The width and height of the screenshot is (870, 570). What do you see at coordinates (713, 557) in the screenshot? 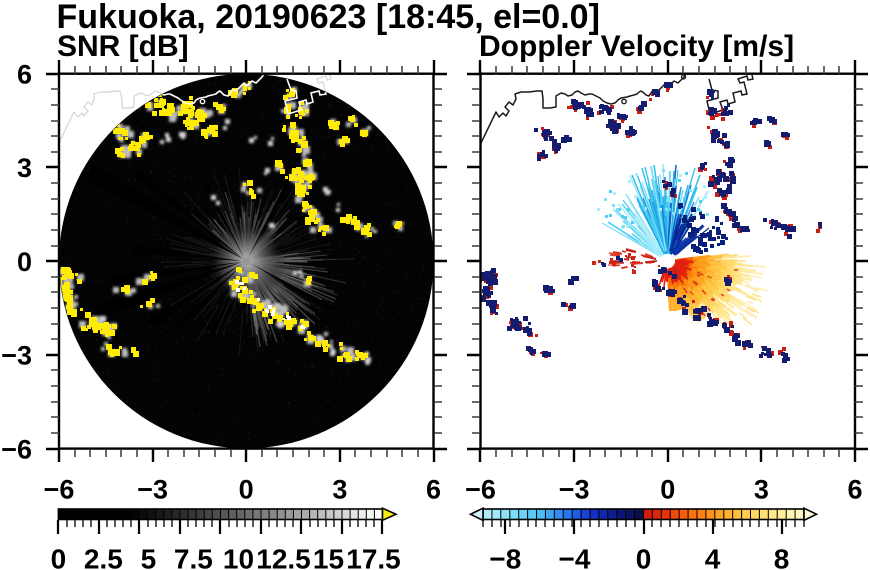
I see `svg-text: 4` at bounding box center [713, 557].